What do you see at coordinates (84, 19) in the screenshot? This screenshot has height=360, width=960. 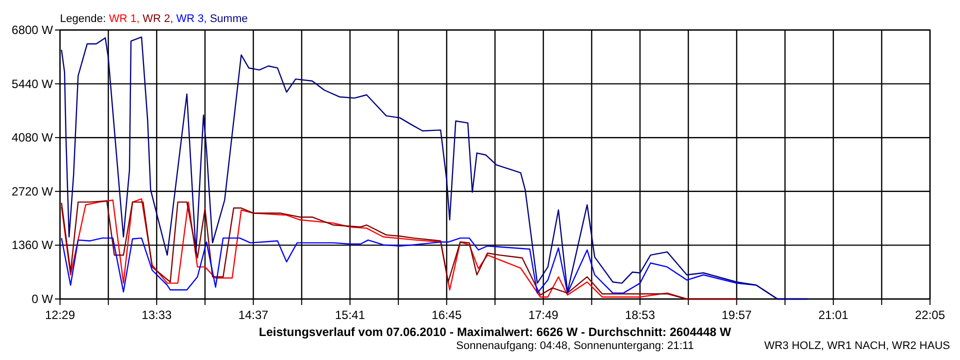 I see `legend-title: Legende:` at bounding box center [84, 19].